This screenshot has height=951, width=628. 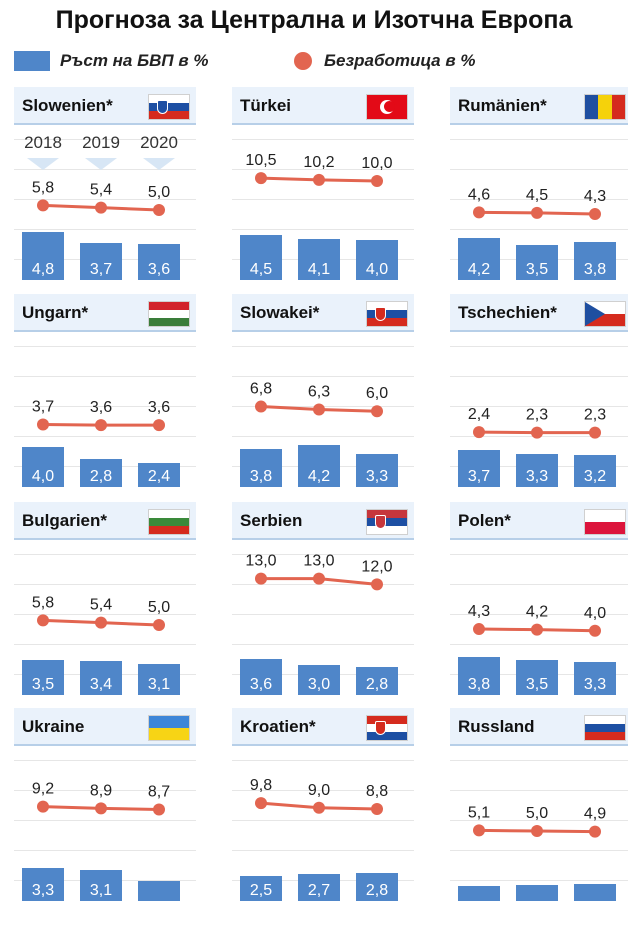 I want to click on country-name: Kroatien*, so click(x=278, y=726).